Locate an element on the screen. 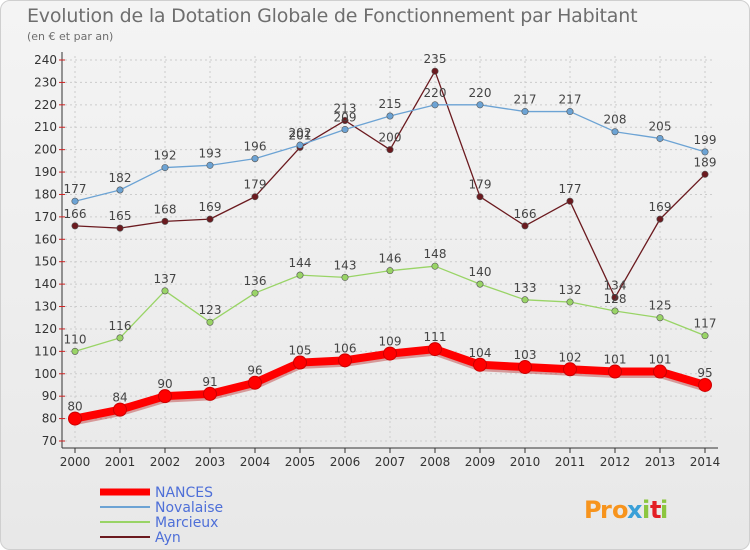 The width and height of the screenshot is (750, 550). legend-label-novalaise: Novalaise is located at coordinates (189, 508).